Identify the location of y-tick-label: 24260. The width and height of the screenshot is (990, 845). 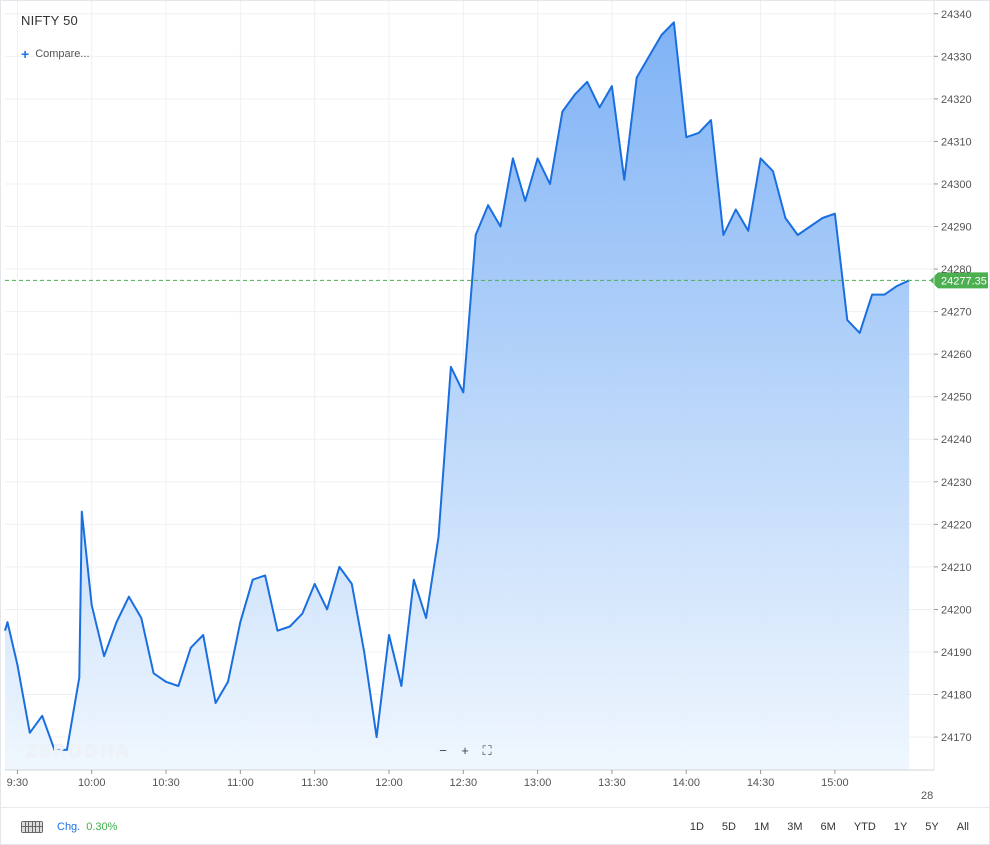
(956, 355).